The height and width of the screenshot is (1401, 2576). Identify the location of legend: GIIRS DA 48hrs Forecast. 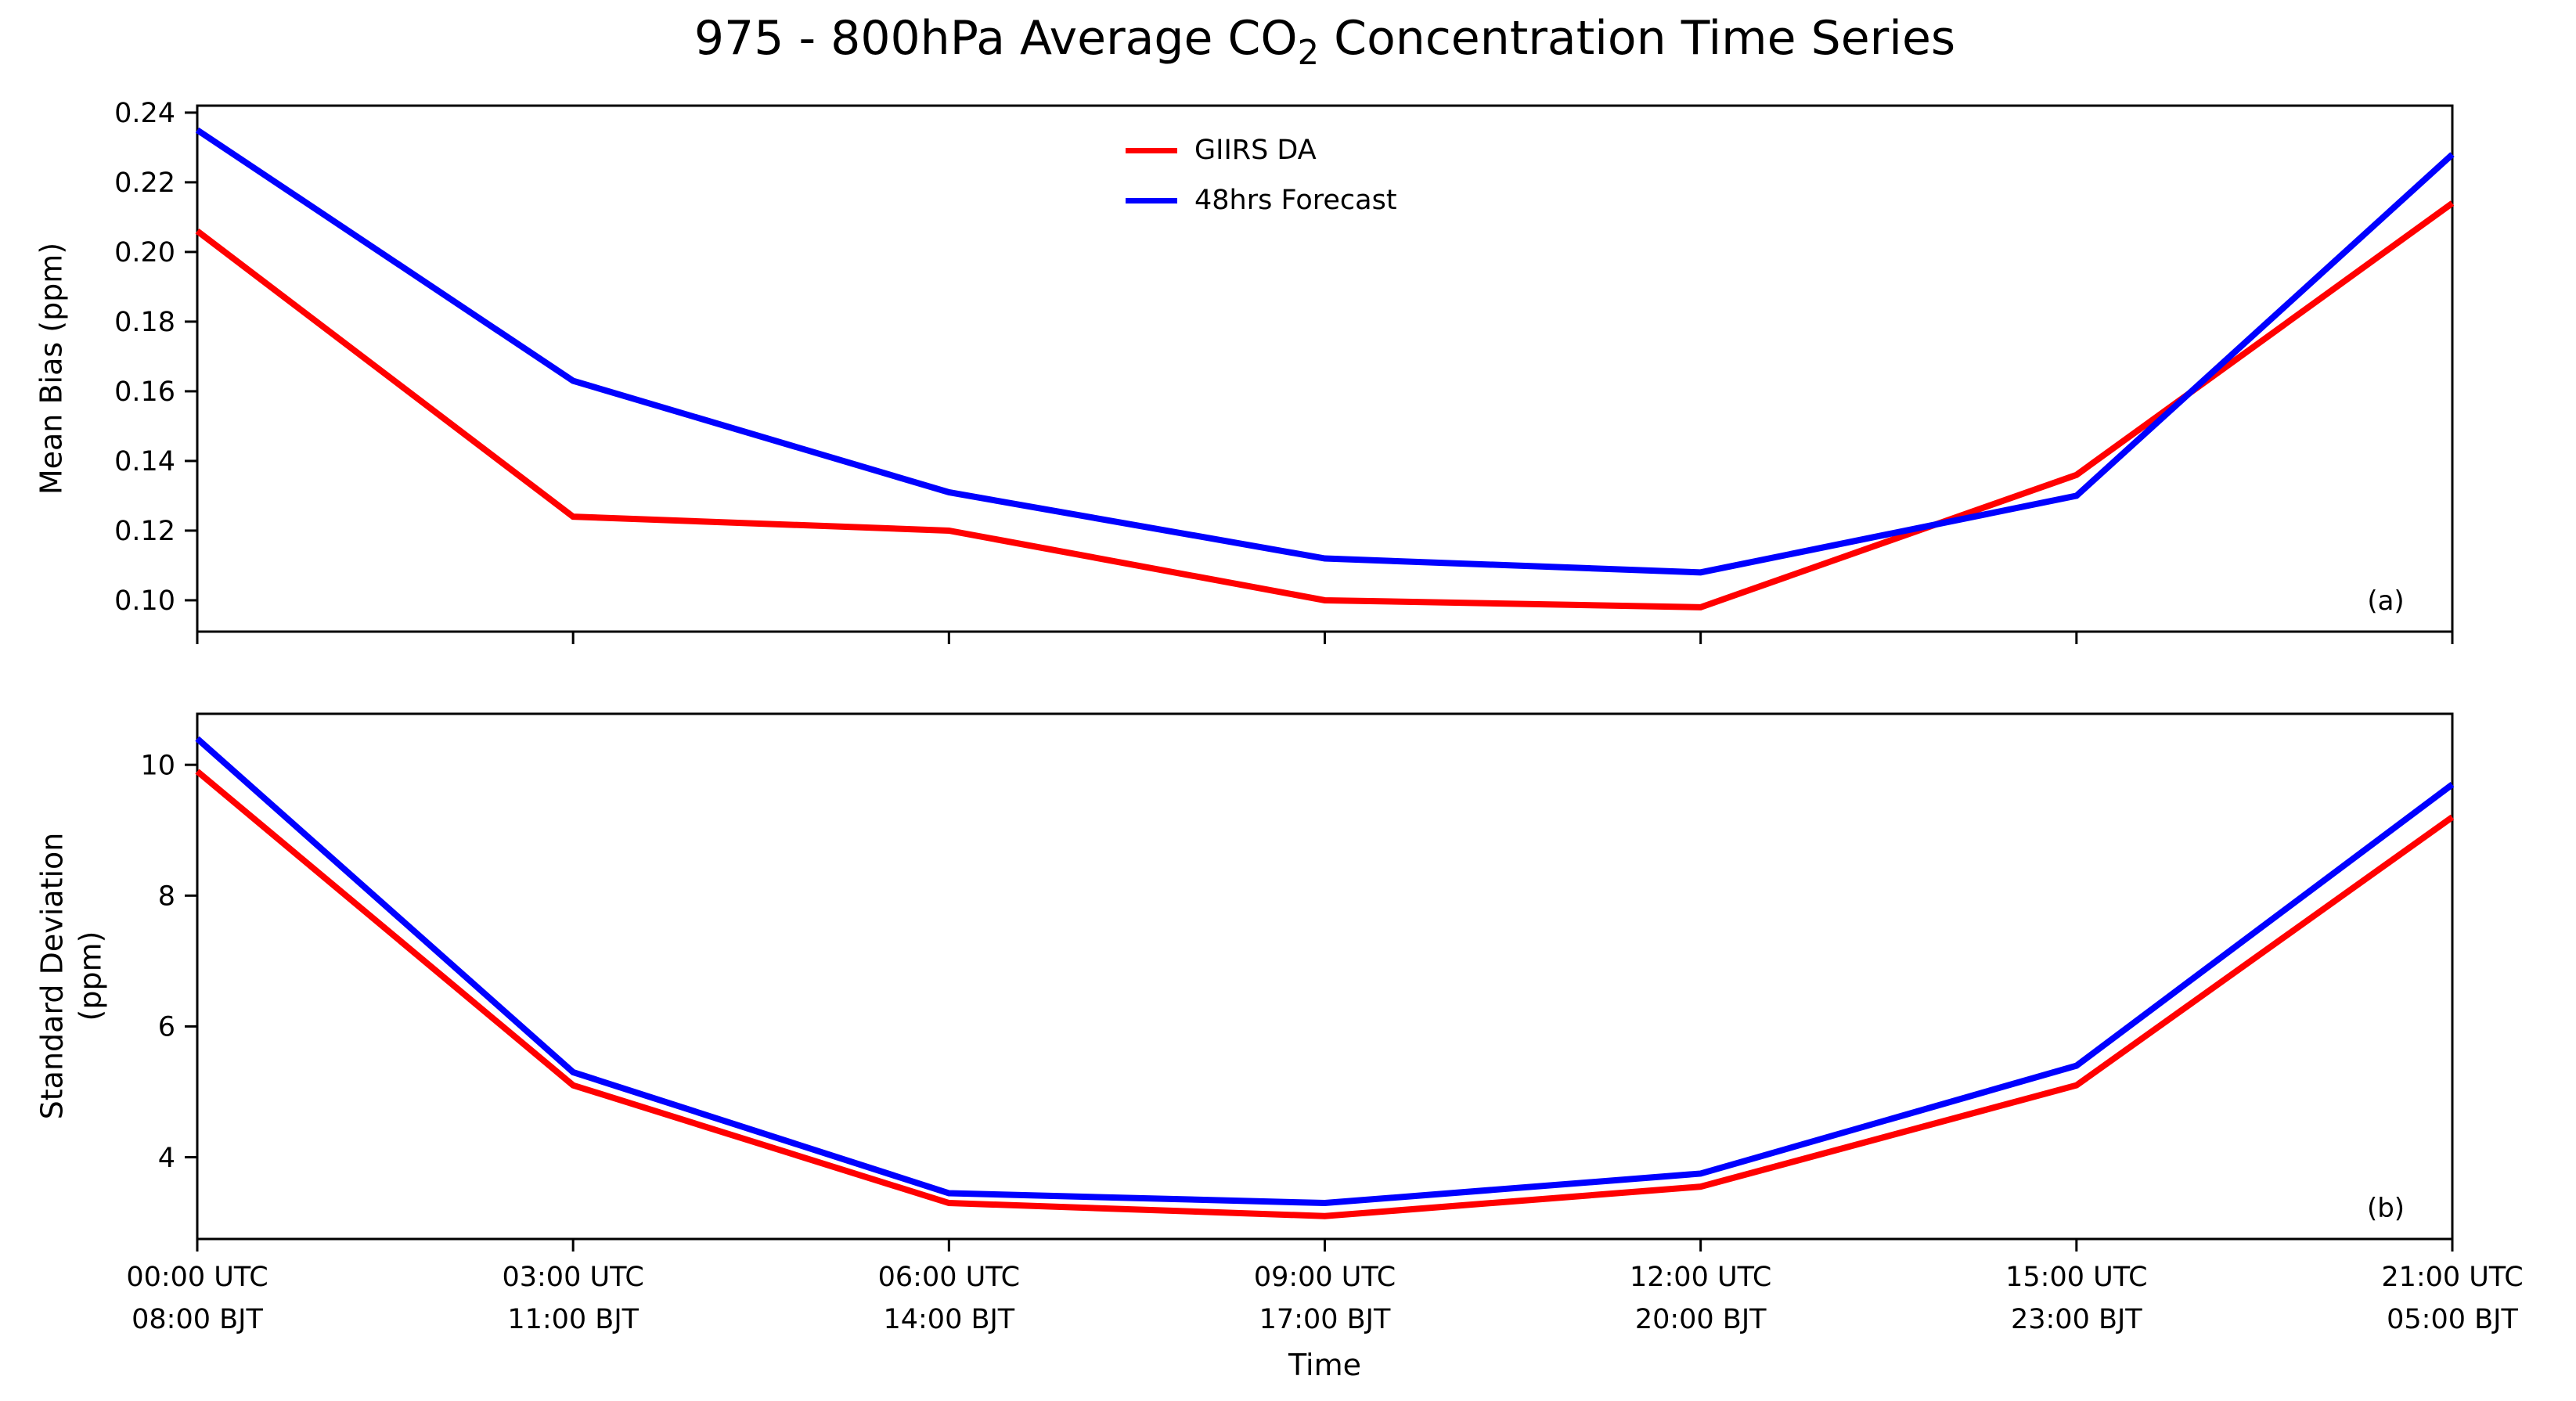
(1261, 175).